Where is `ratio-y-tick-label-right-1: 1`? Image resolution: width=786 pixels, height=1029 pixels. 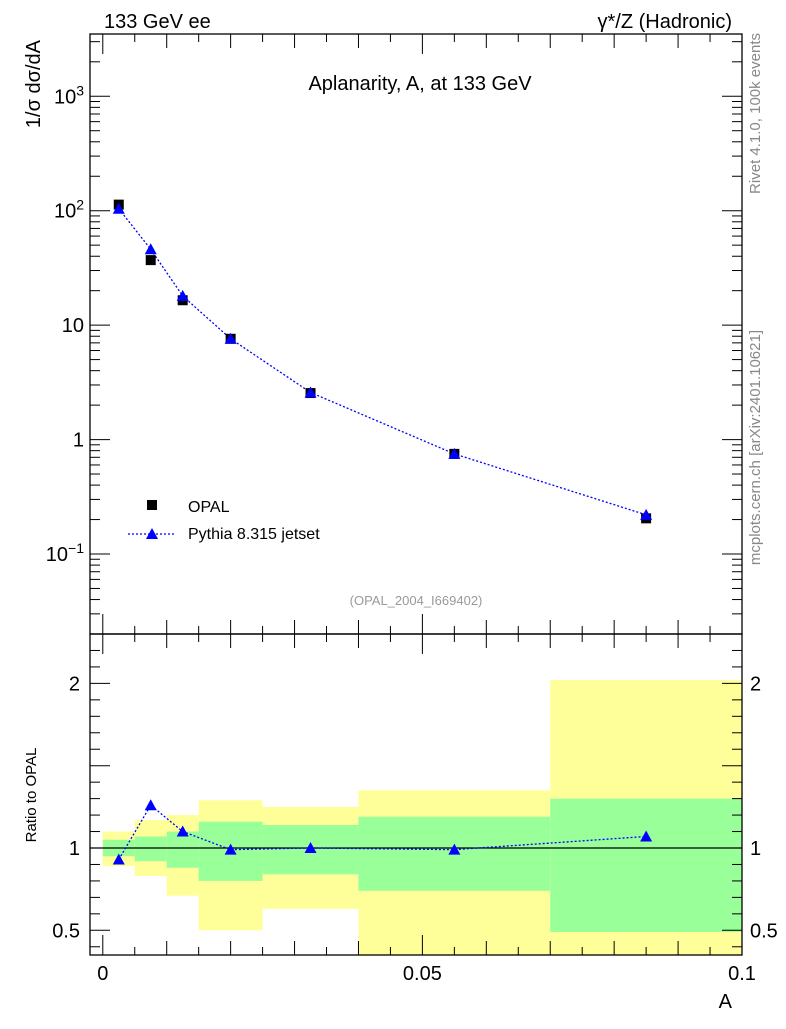 ratio-y-tick-label-right-1: 1 is located at coordinates (755, 849).